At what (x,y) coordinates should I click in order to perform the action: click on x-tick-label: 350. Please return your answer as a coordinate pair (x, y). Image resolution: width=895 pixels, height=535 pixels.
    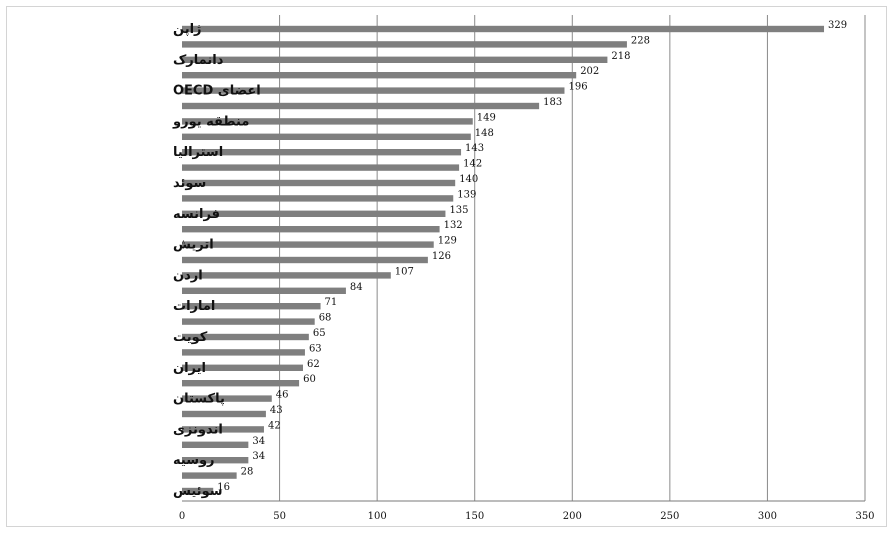
    Looking at the image, I should click on (864, 516).